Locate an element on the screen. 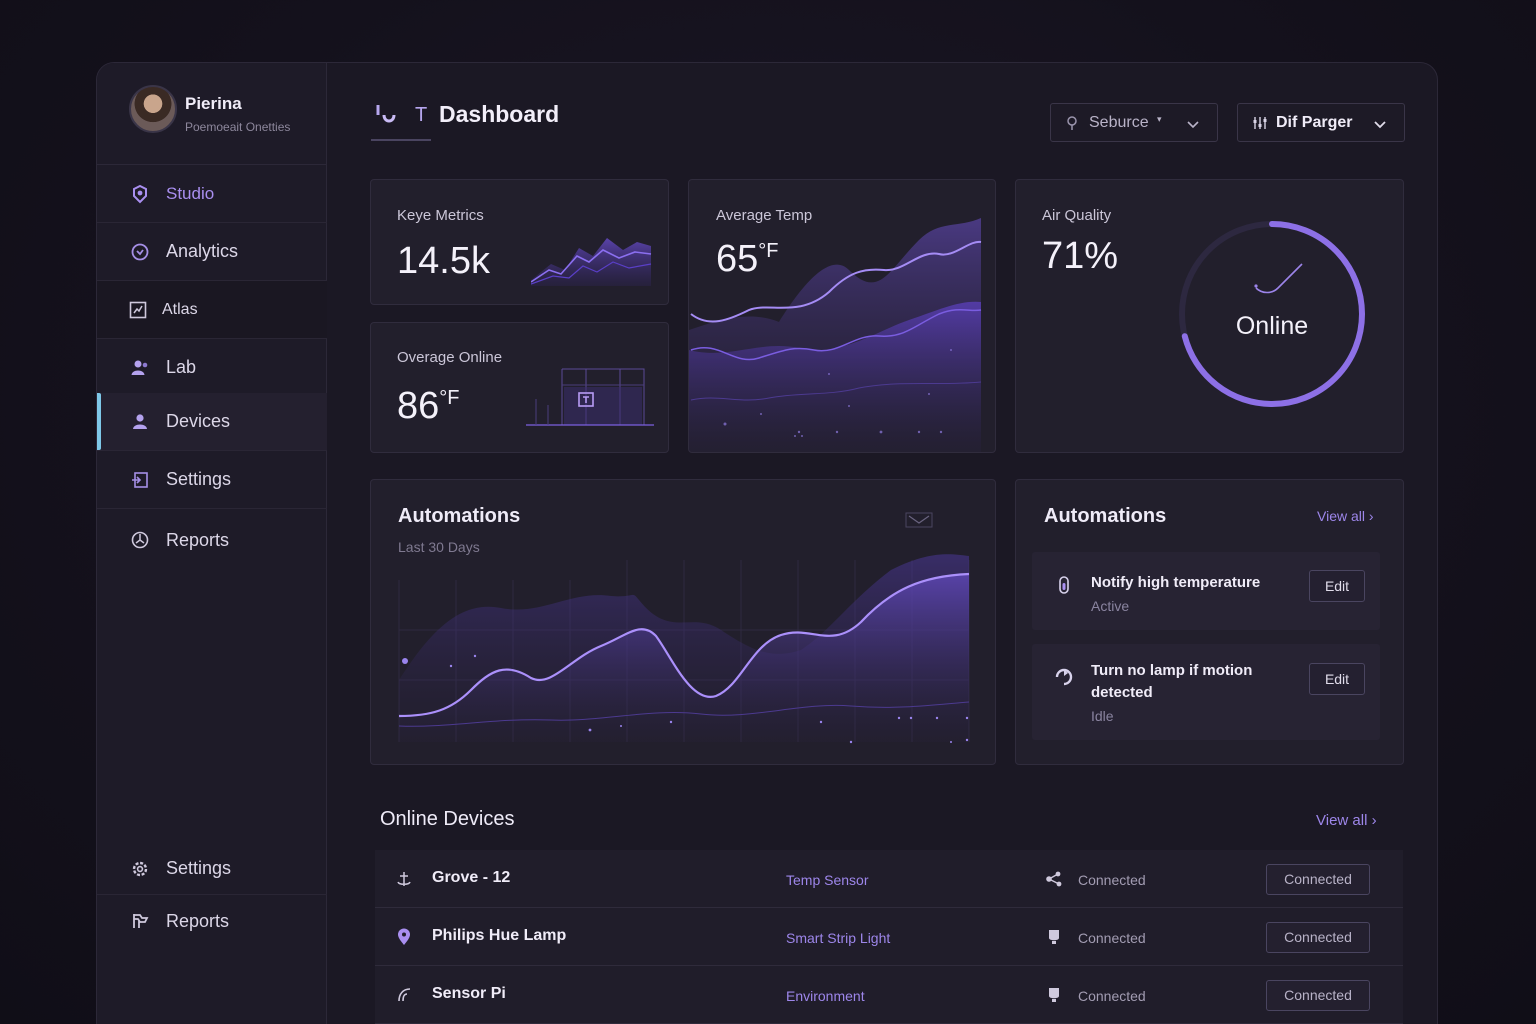 The image size is (1536, 1024). chart-expand-icon is located at coordinates (920, 521).